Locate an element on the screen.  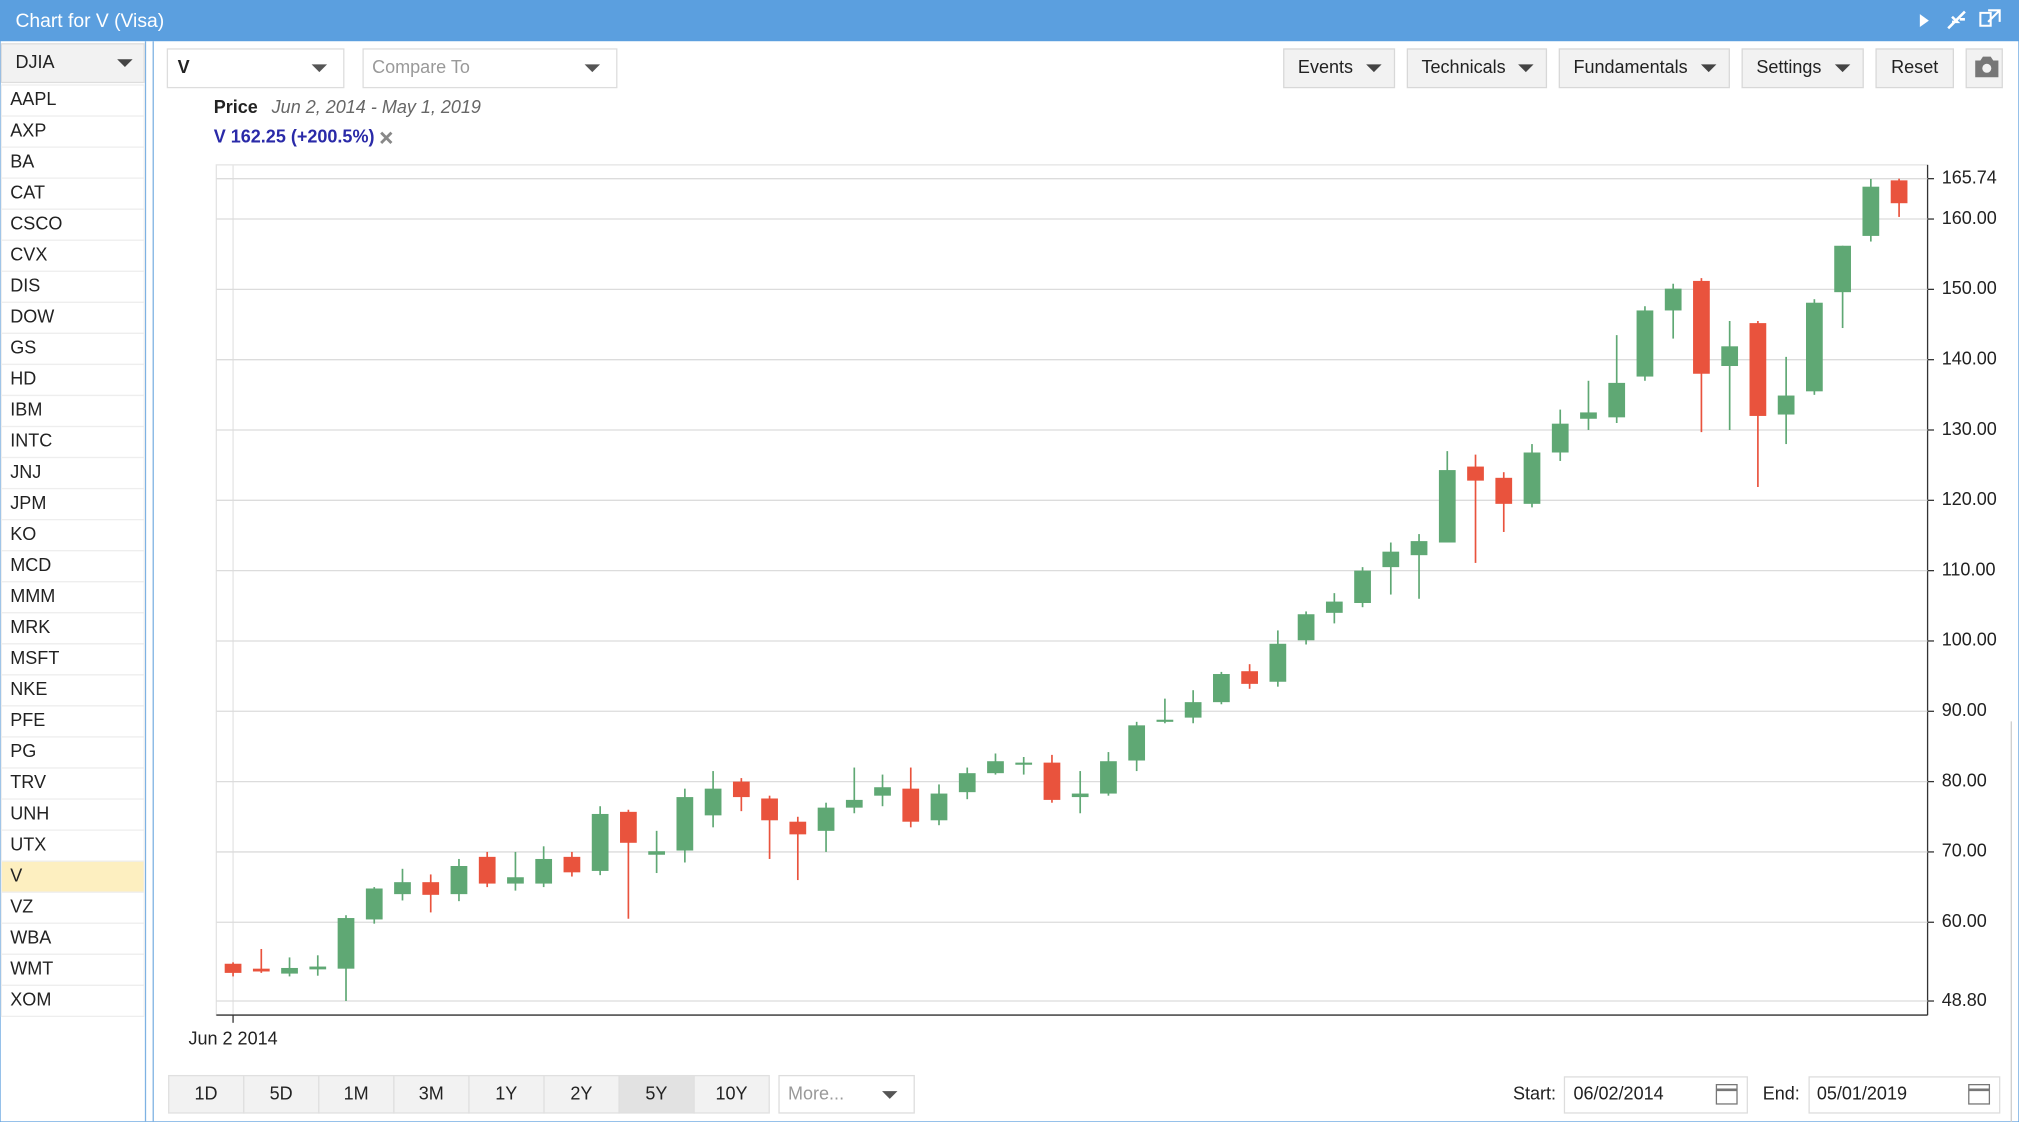
end-date-input is located at coordinates (1904, 1095).